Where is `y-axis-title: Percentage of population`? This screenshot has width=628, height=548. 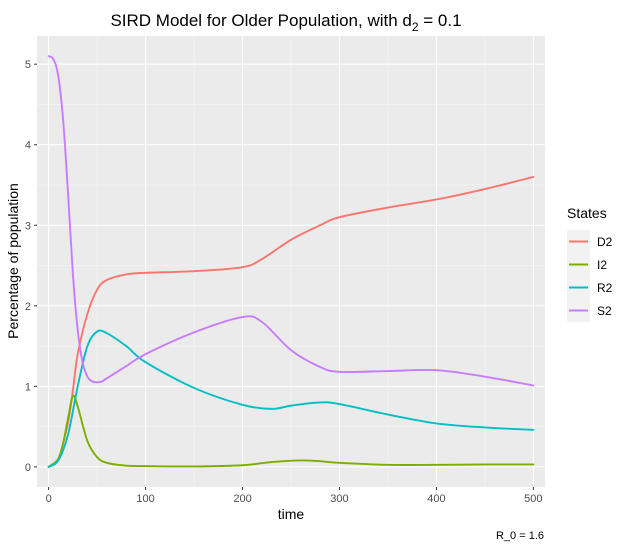 y-axis-title: Percentage of population is located at coordinates (13, 261).